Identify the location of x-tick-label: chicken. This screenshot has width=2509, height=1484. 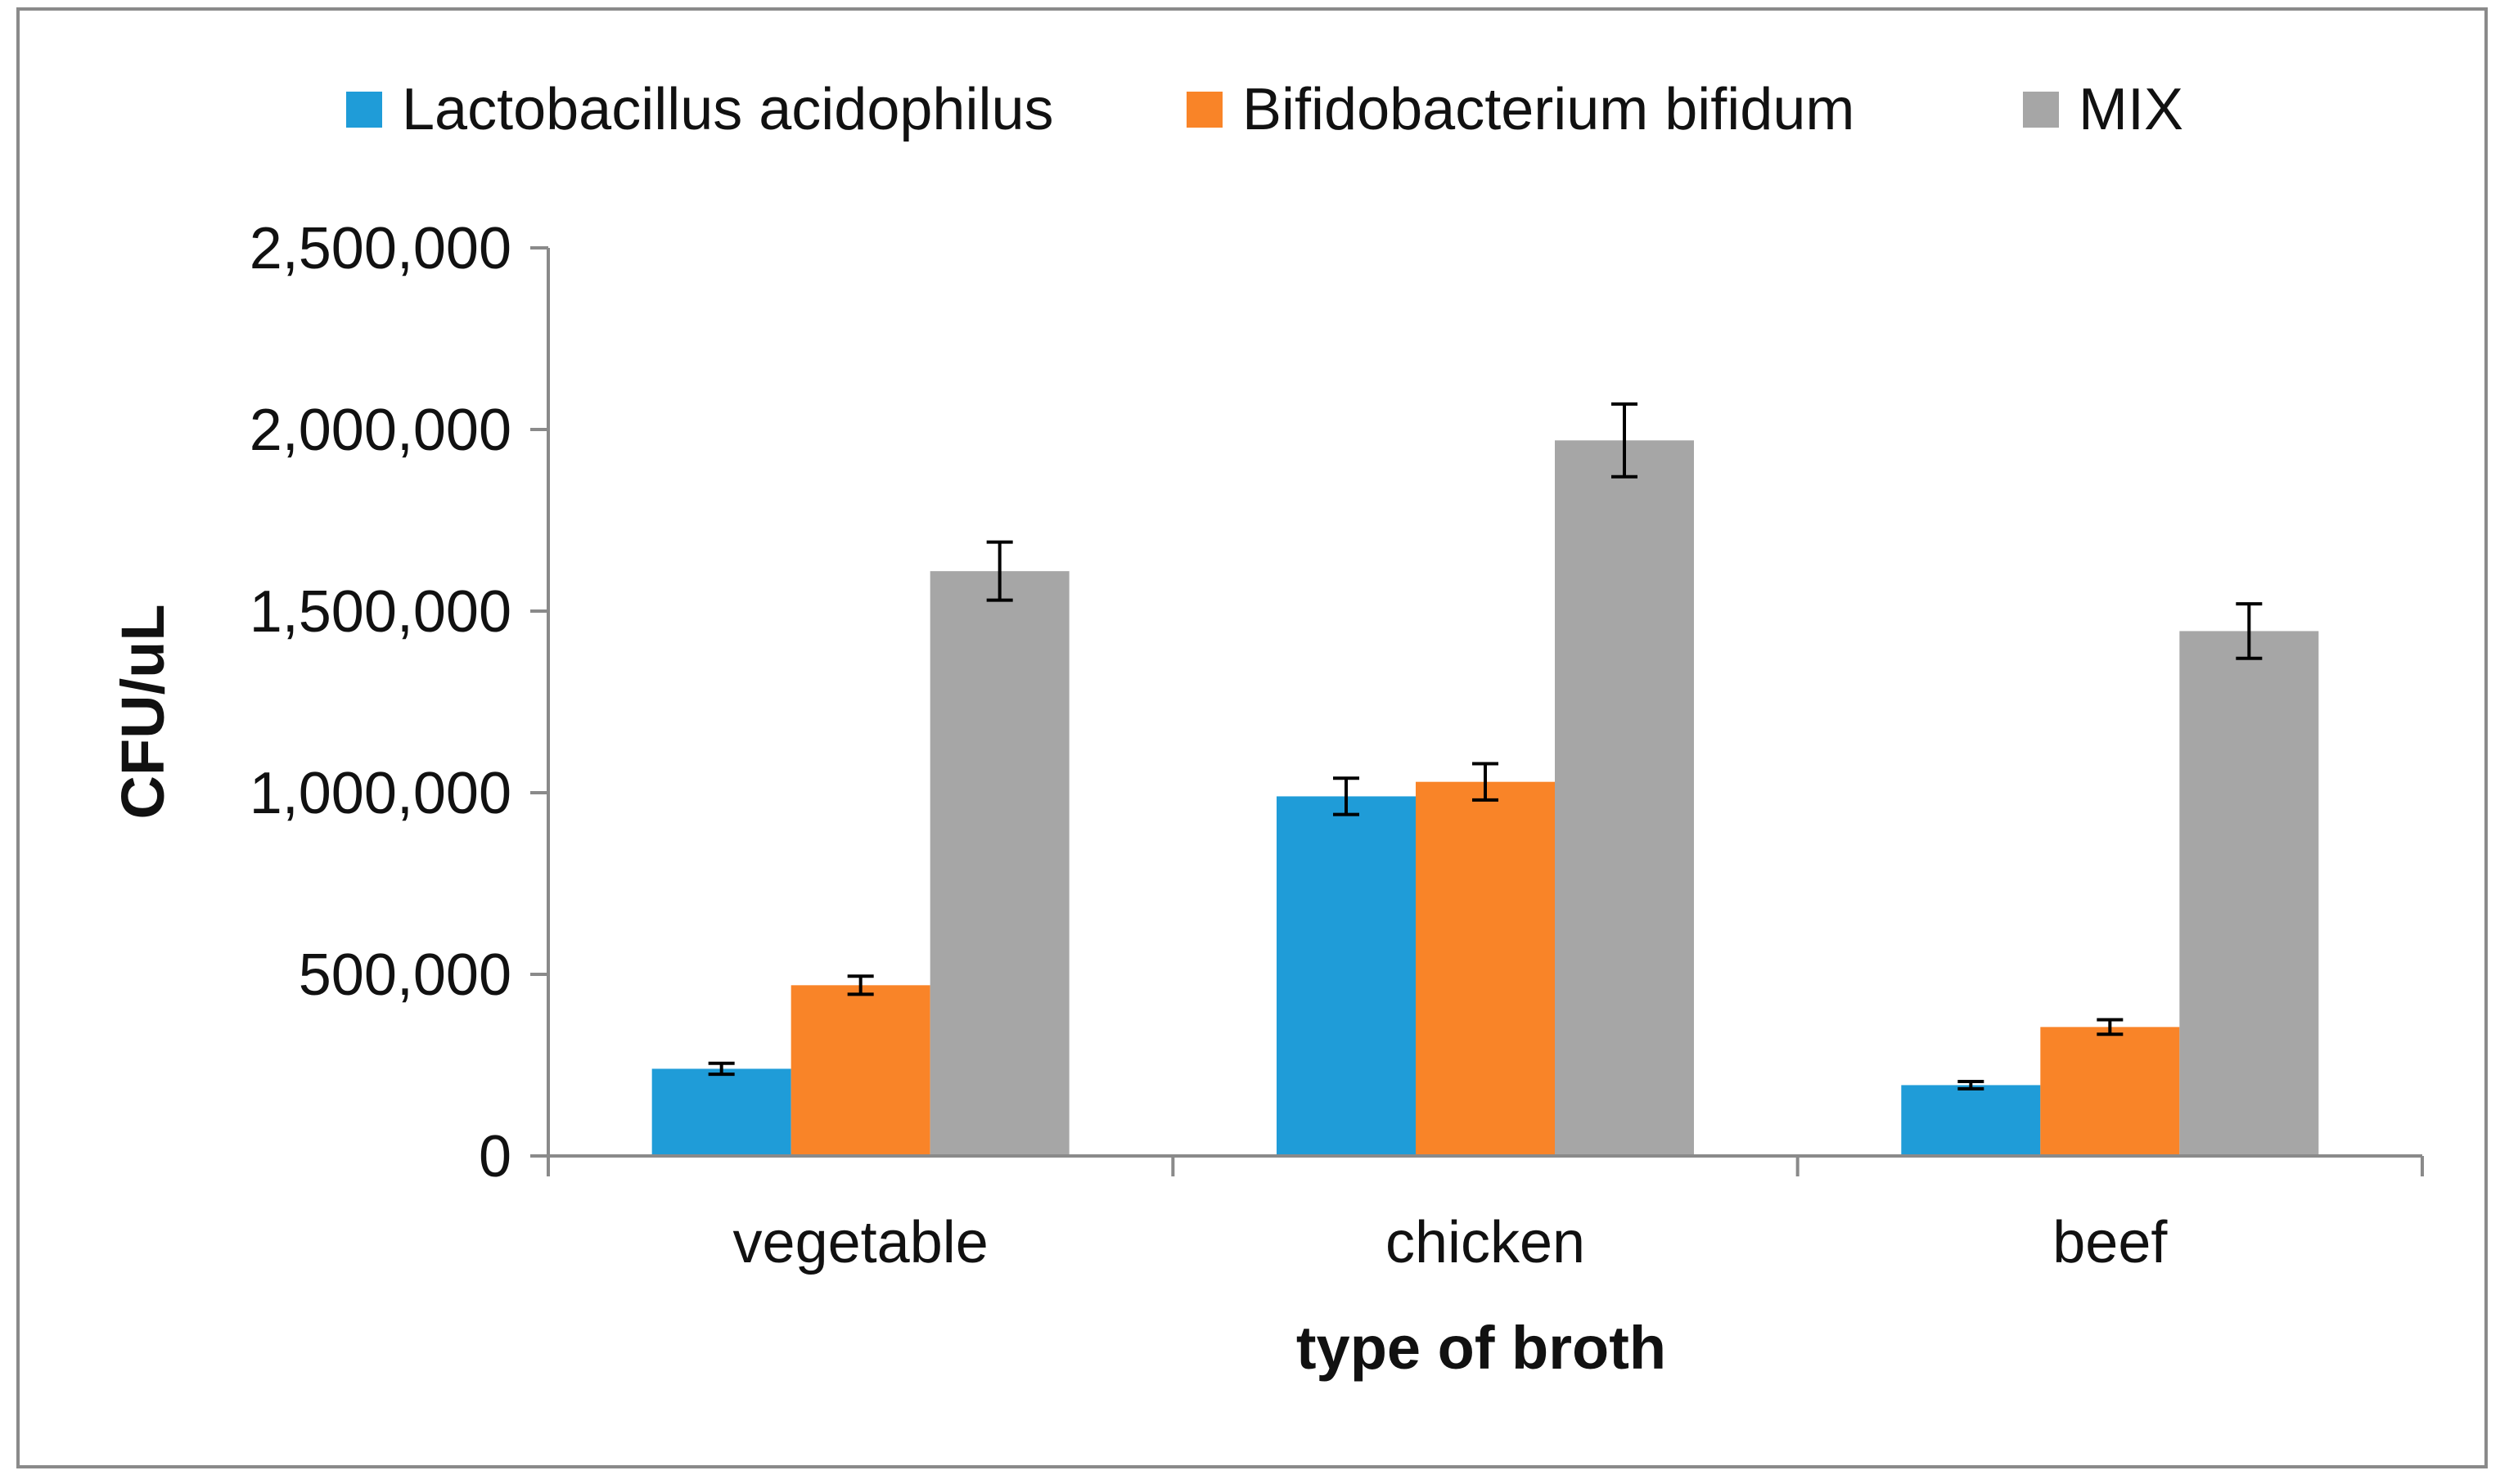
(1485, 1242).